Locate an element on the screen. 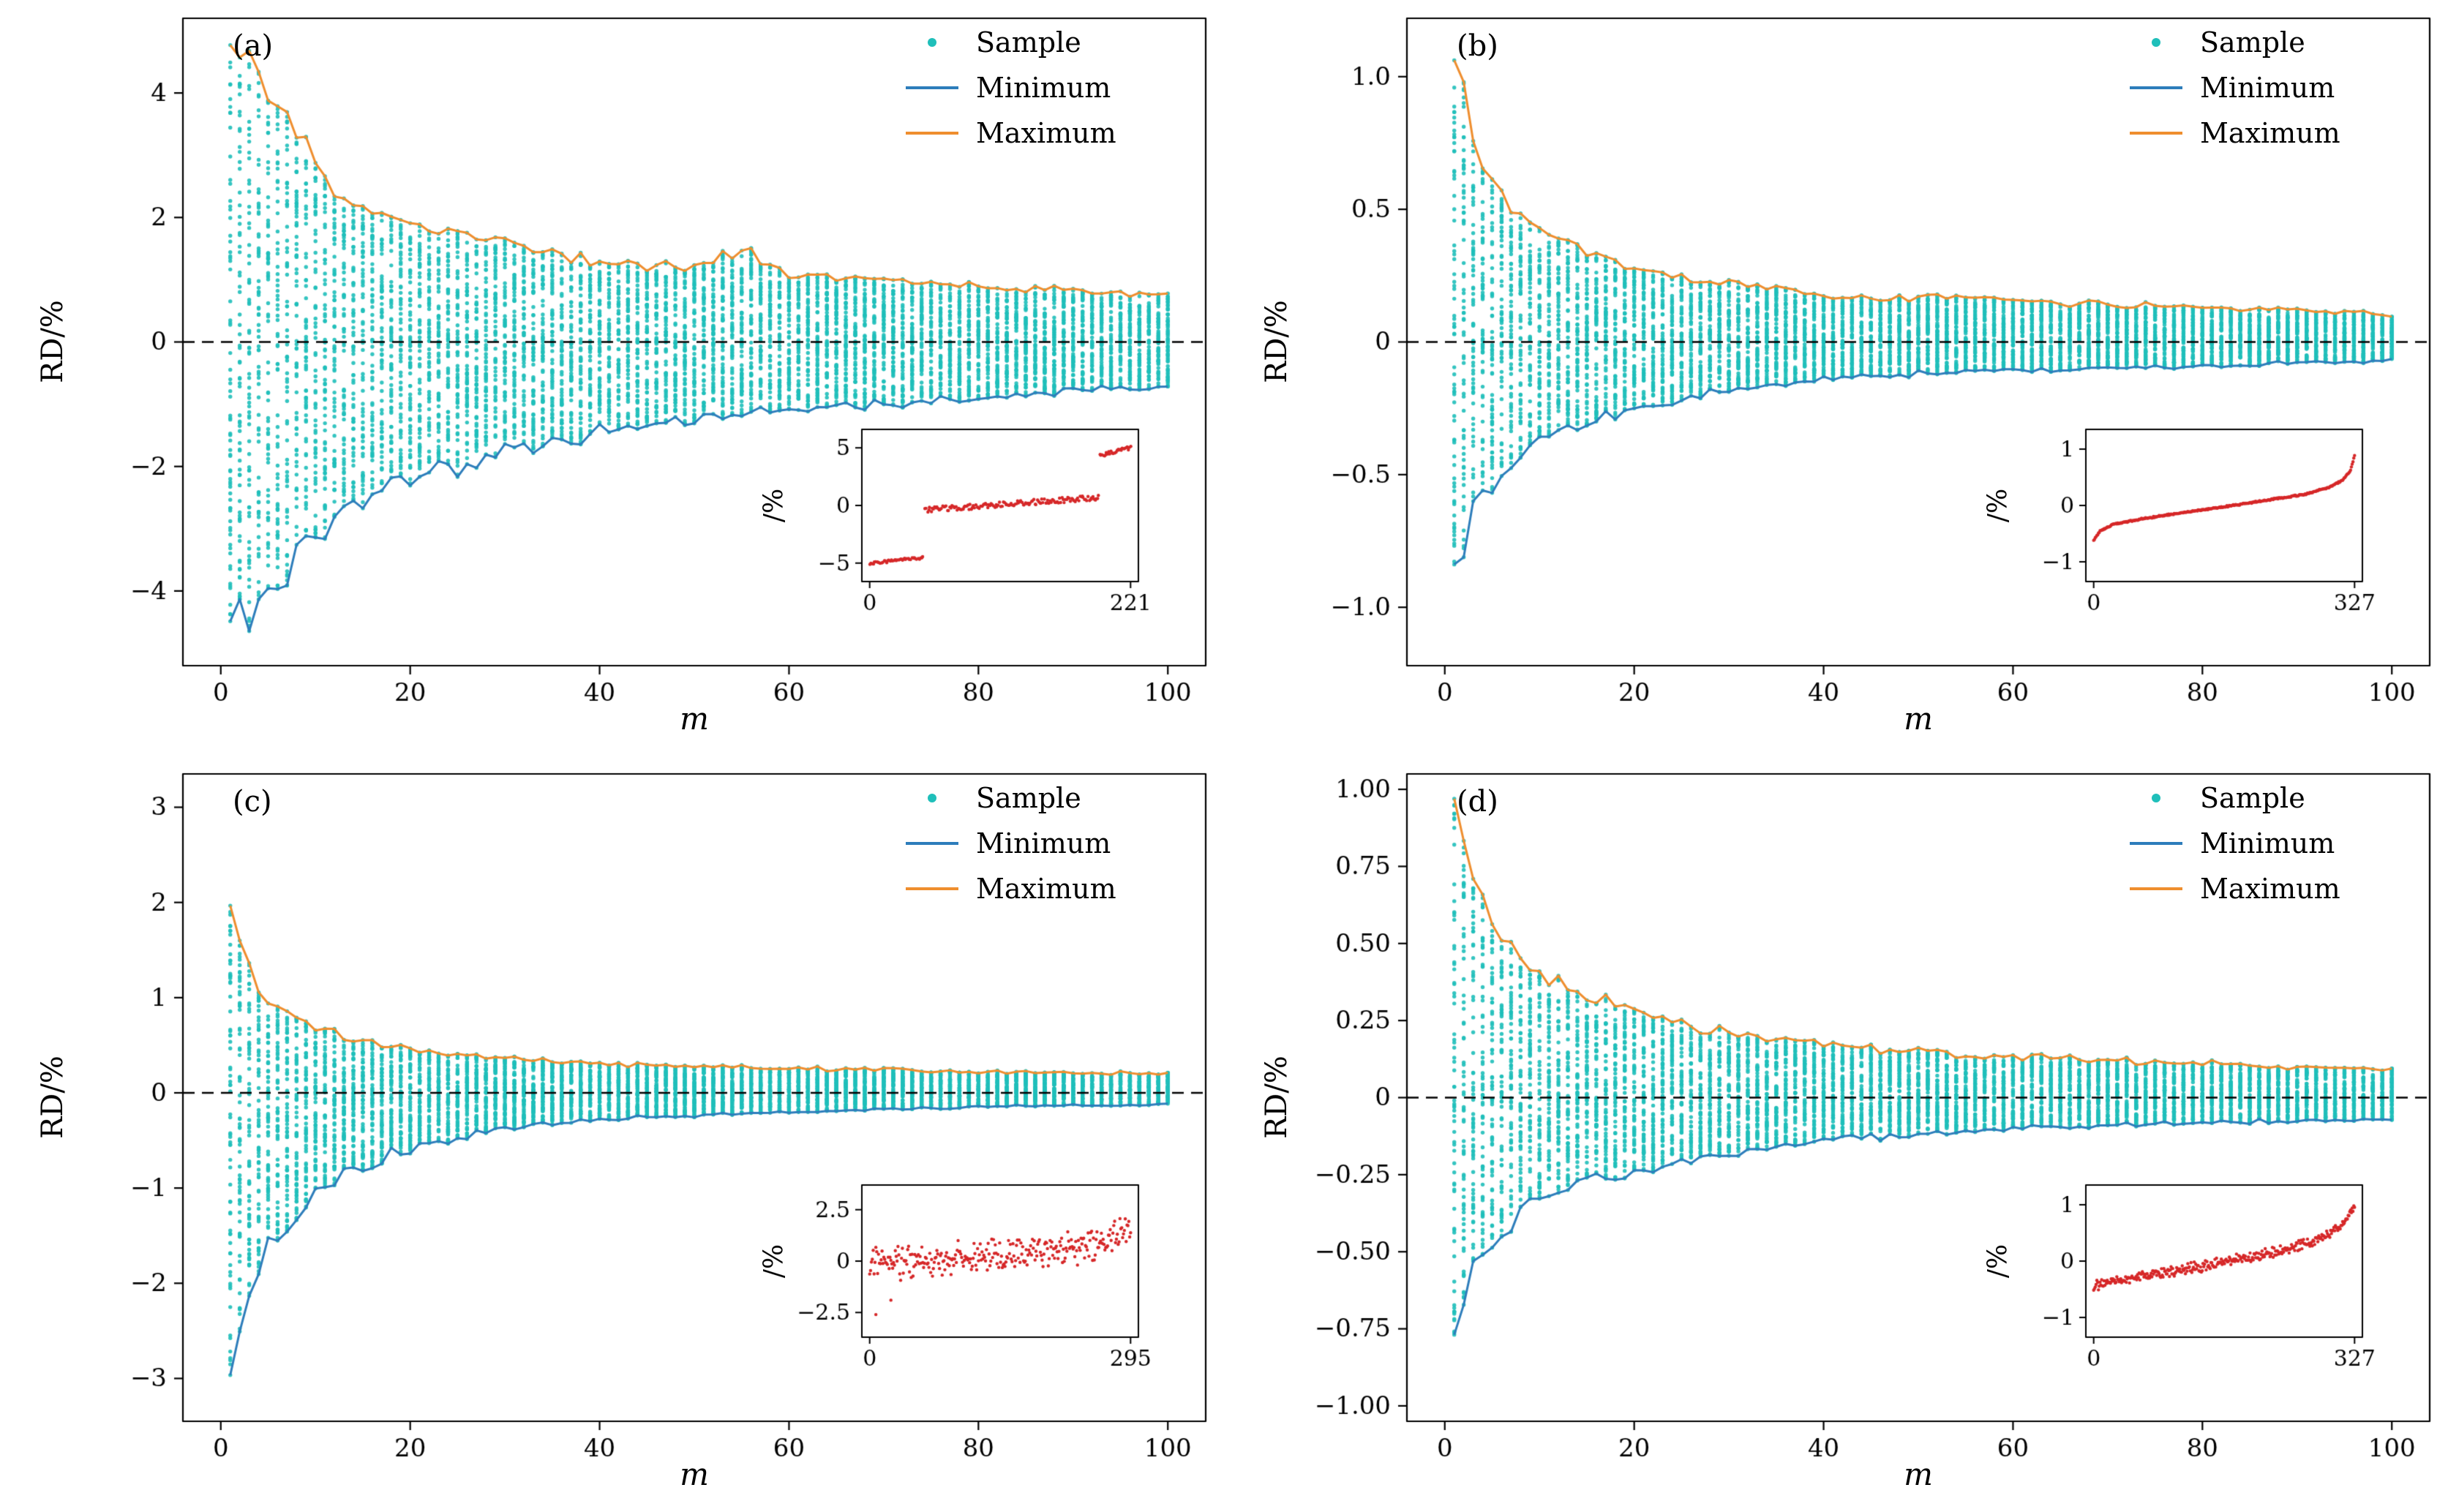 The image size is (2448, 1512). panel-label: (a) is located at coordinates (253, 46).